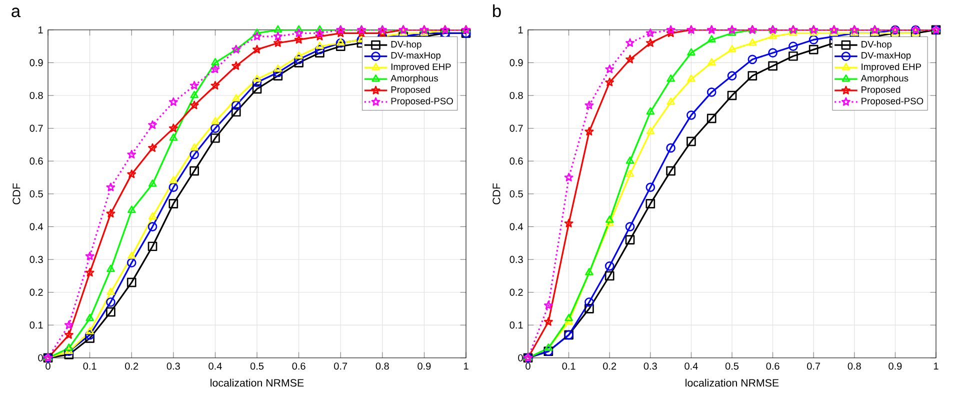  Describe the element at coordinates (497, 11) in the screenshot. I see `chart-title: b` at that location.